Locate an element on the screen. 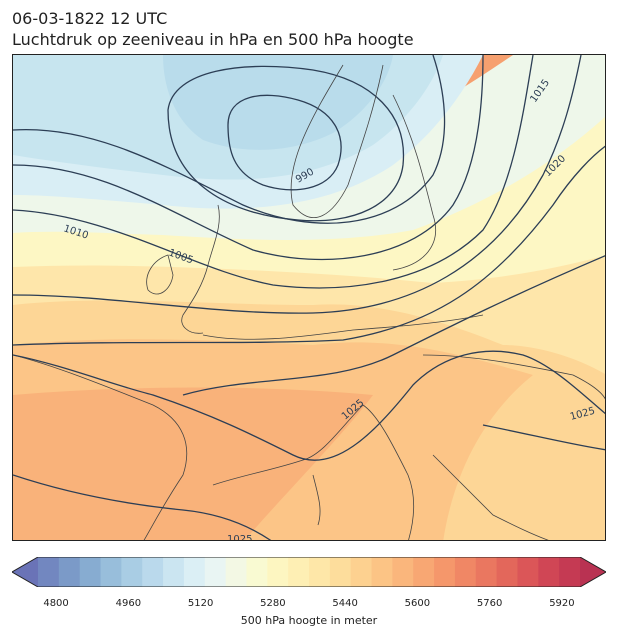 This screenshot has width=618, height=639. coastline-britain is located at coordinates (200, 269).